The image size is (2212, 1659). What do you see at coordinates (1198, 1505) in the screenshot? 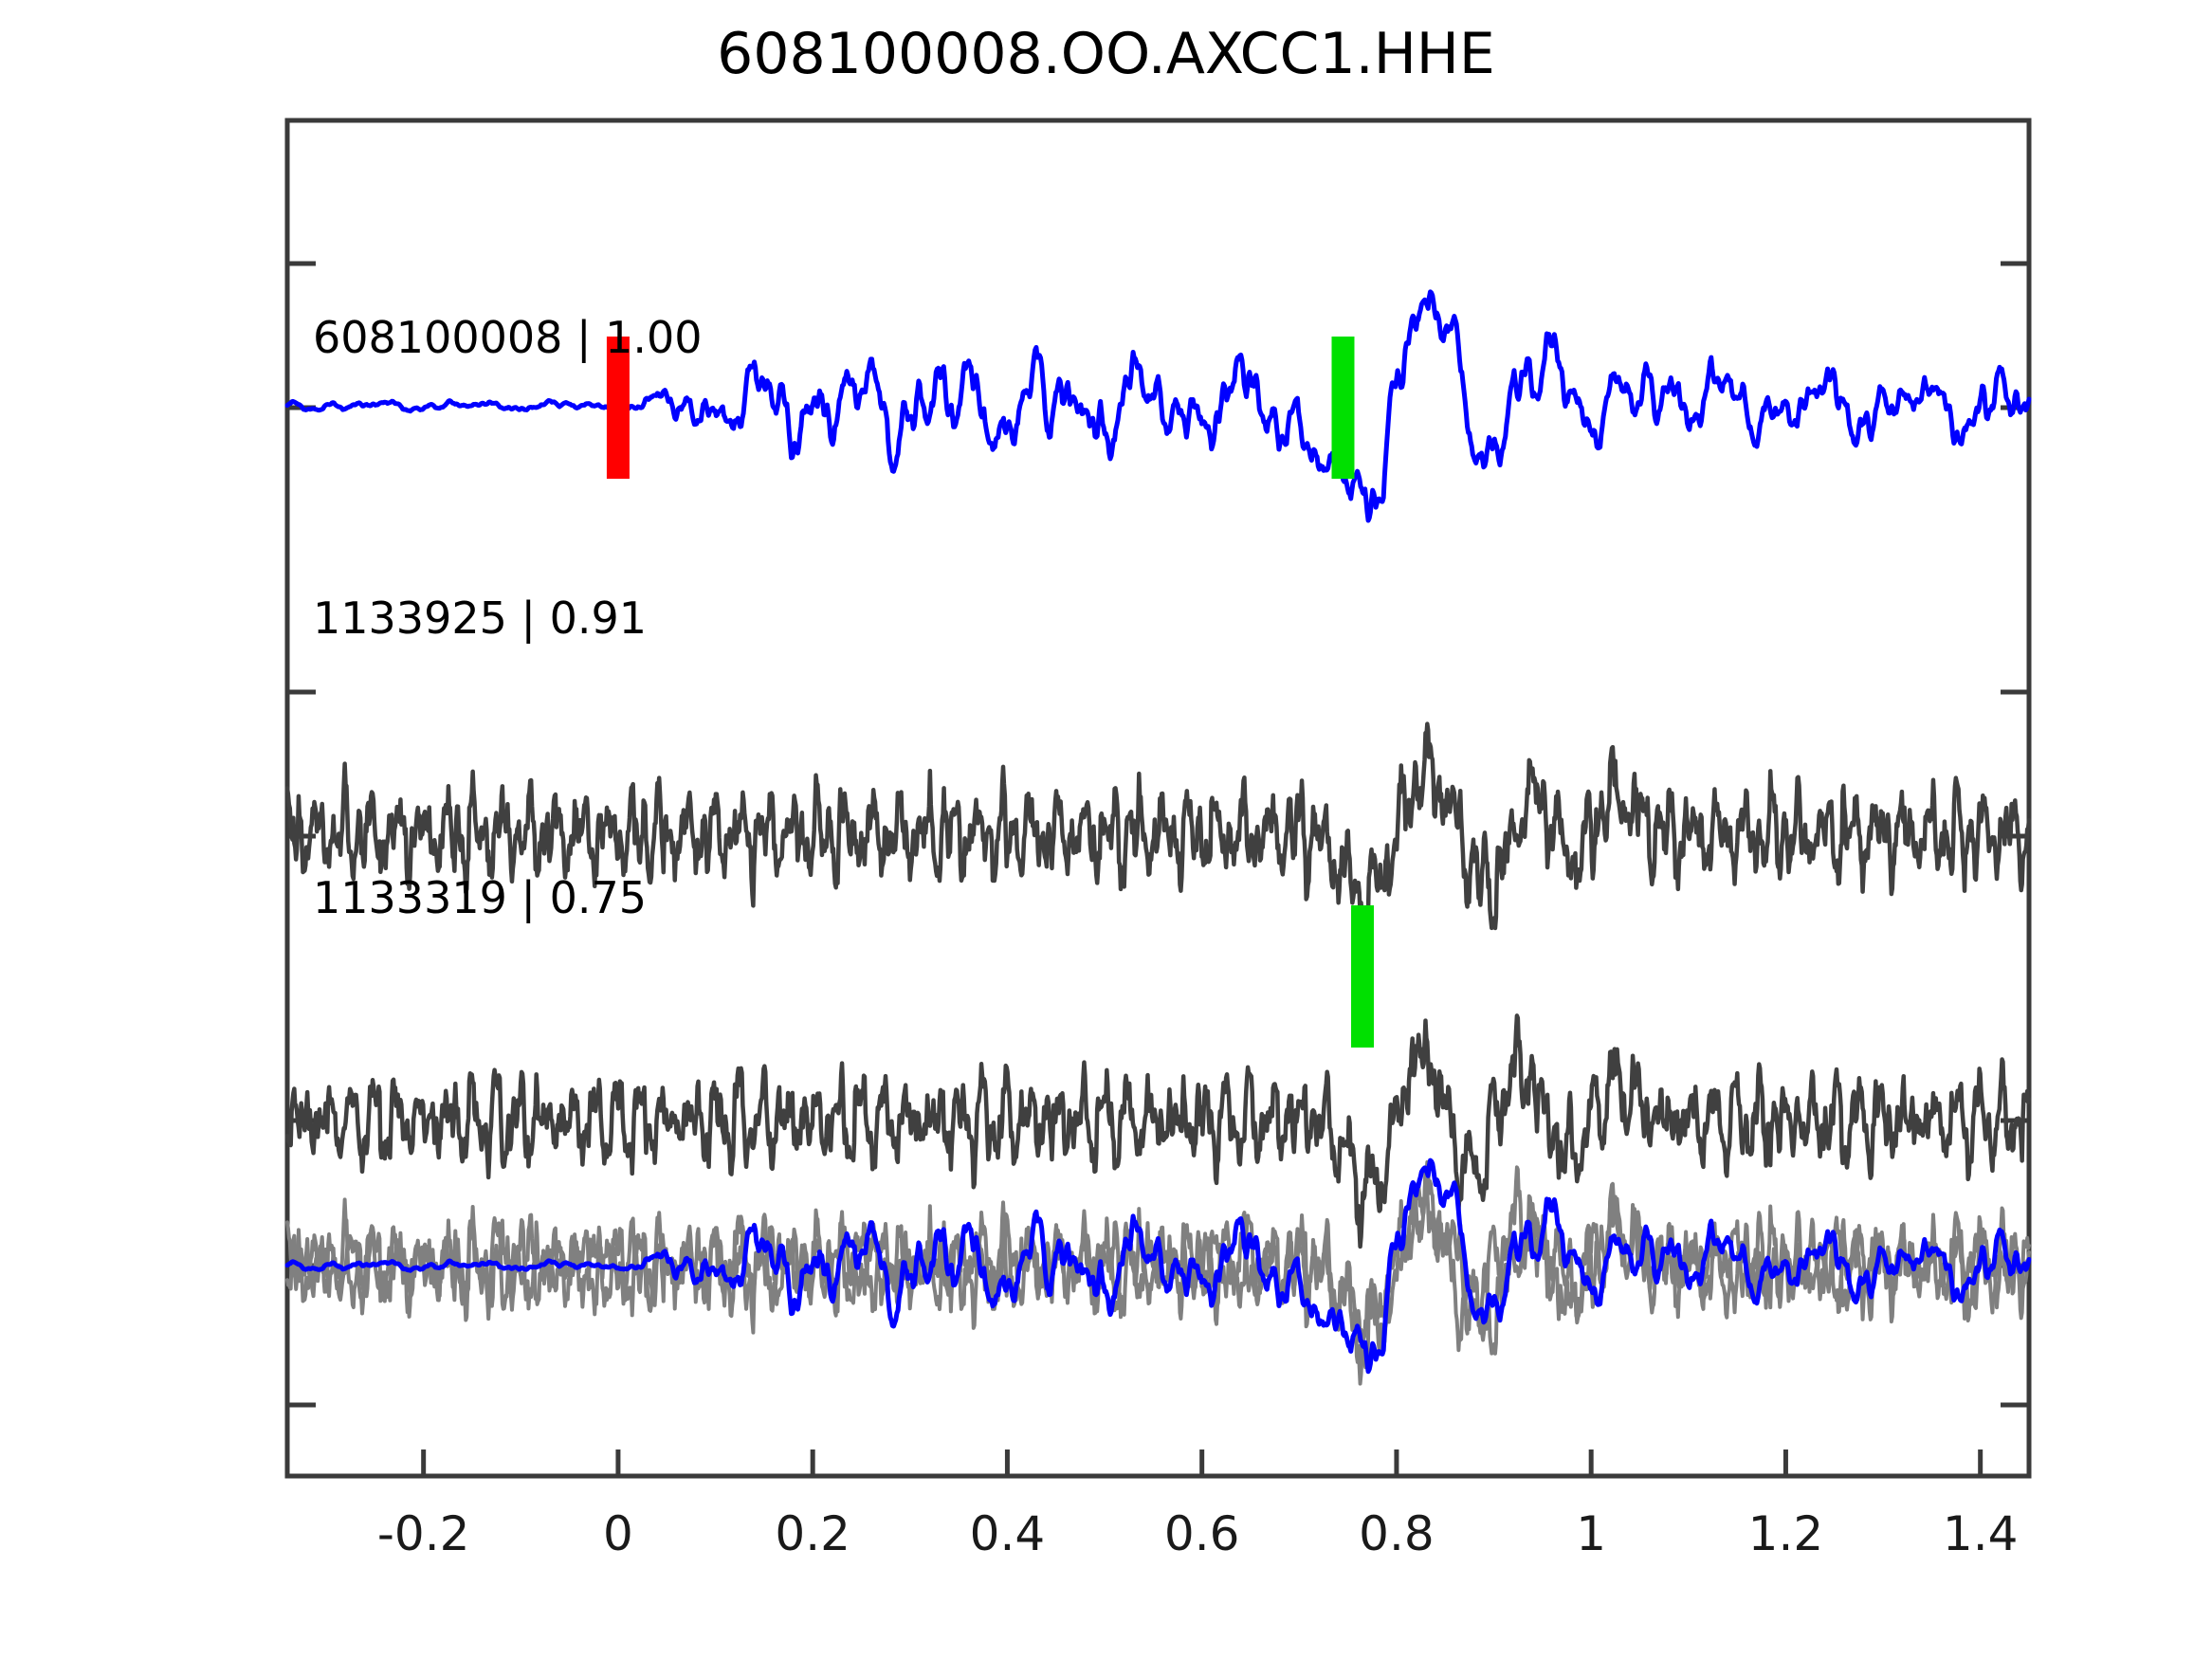
I see `x-axis-ticks: -0.2 0 0.2 0.4 0.6 0.8 1 1.2 1.4` at bounding box center [1198, 1505].